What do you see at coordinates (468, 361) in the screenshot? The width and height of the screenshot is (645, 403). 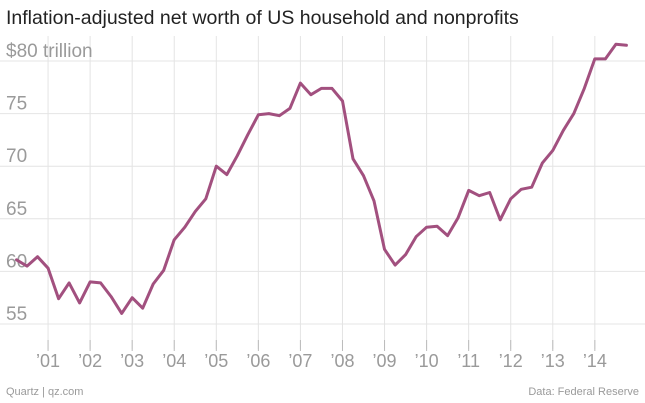 I see `x-tick-label: ’11` at bounding box center [468, 361].